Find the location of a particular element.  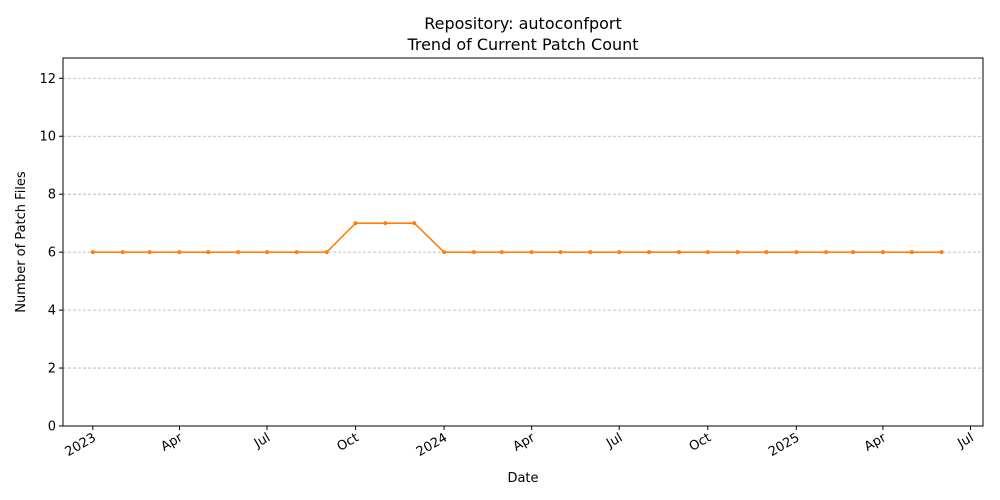

x-tick-label-1: Apr is located at coordinates (172, 442).